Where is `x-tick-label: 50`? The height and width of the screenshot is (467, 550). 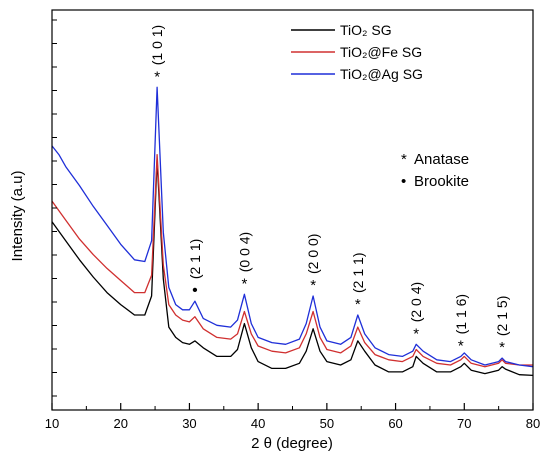 x-tick-label: 50 is located at coordinates (327, 423).